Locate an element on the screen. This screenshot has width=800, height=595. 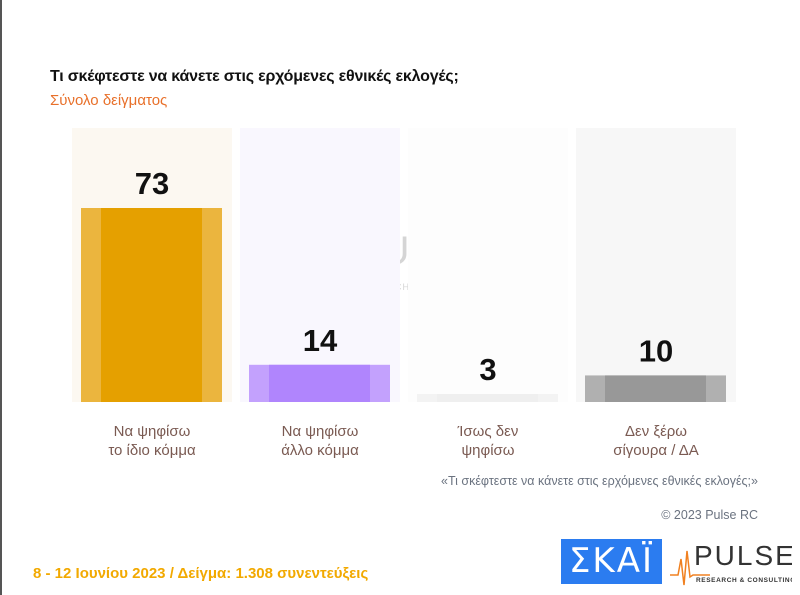
category-label: άλλο κόμμα is located at coordinates (320, 450).